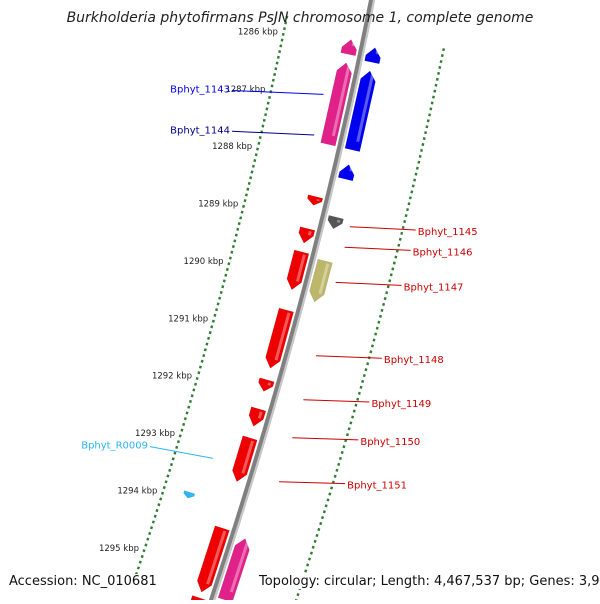  What do you see at coordinates (200, 89) in the screenshot?
I see `gene-label: Bphyt_1143` at bounding box center [200, 89].